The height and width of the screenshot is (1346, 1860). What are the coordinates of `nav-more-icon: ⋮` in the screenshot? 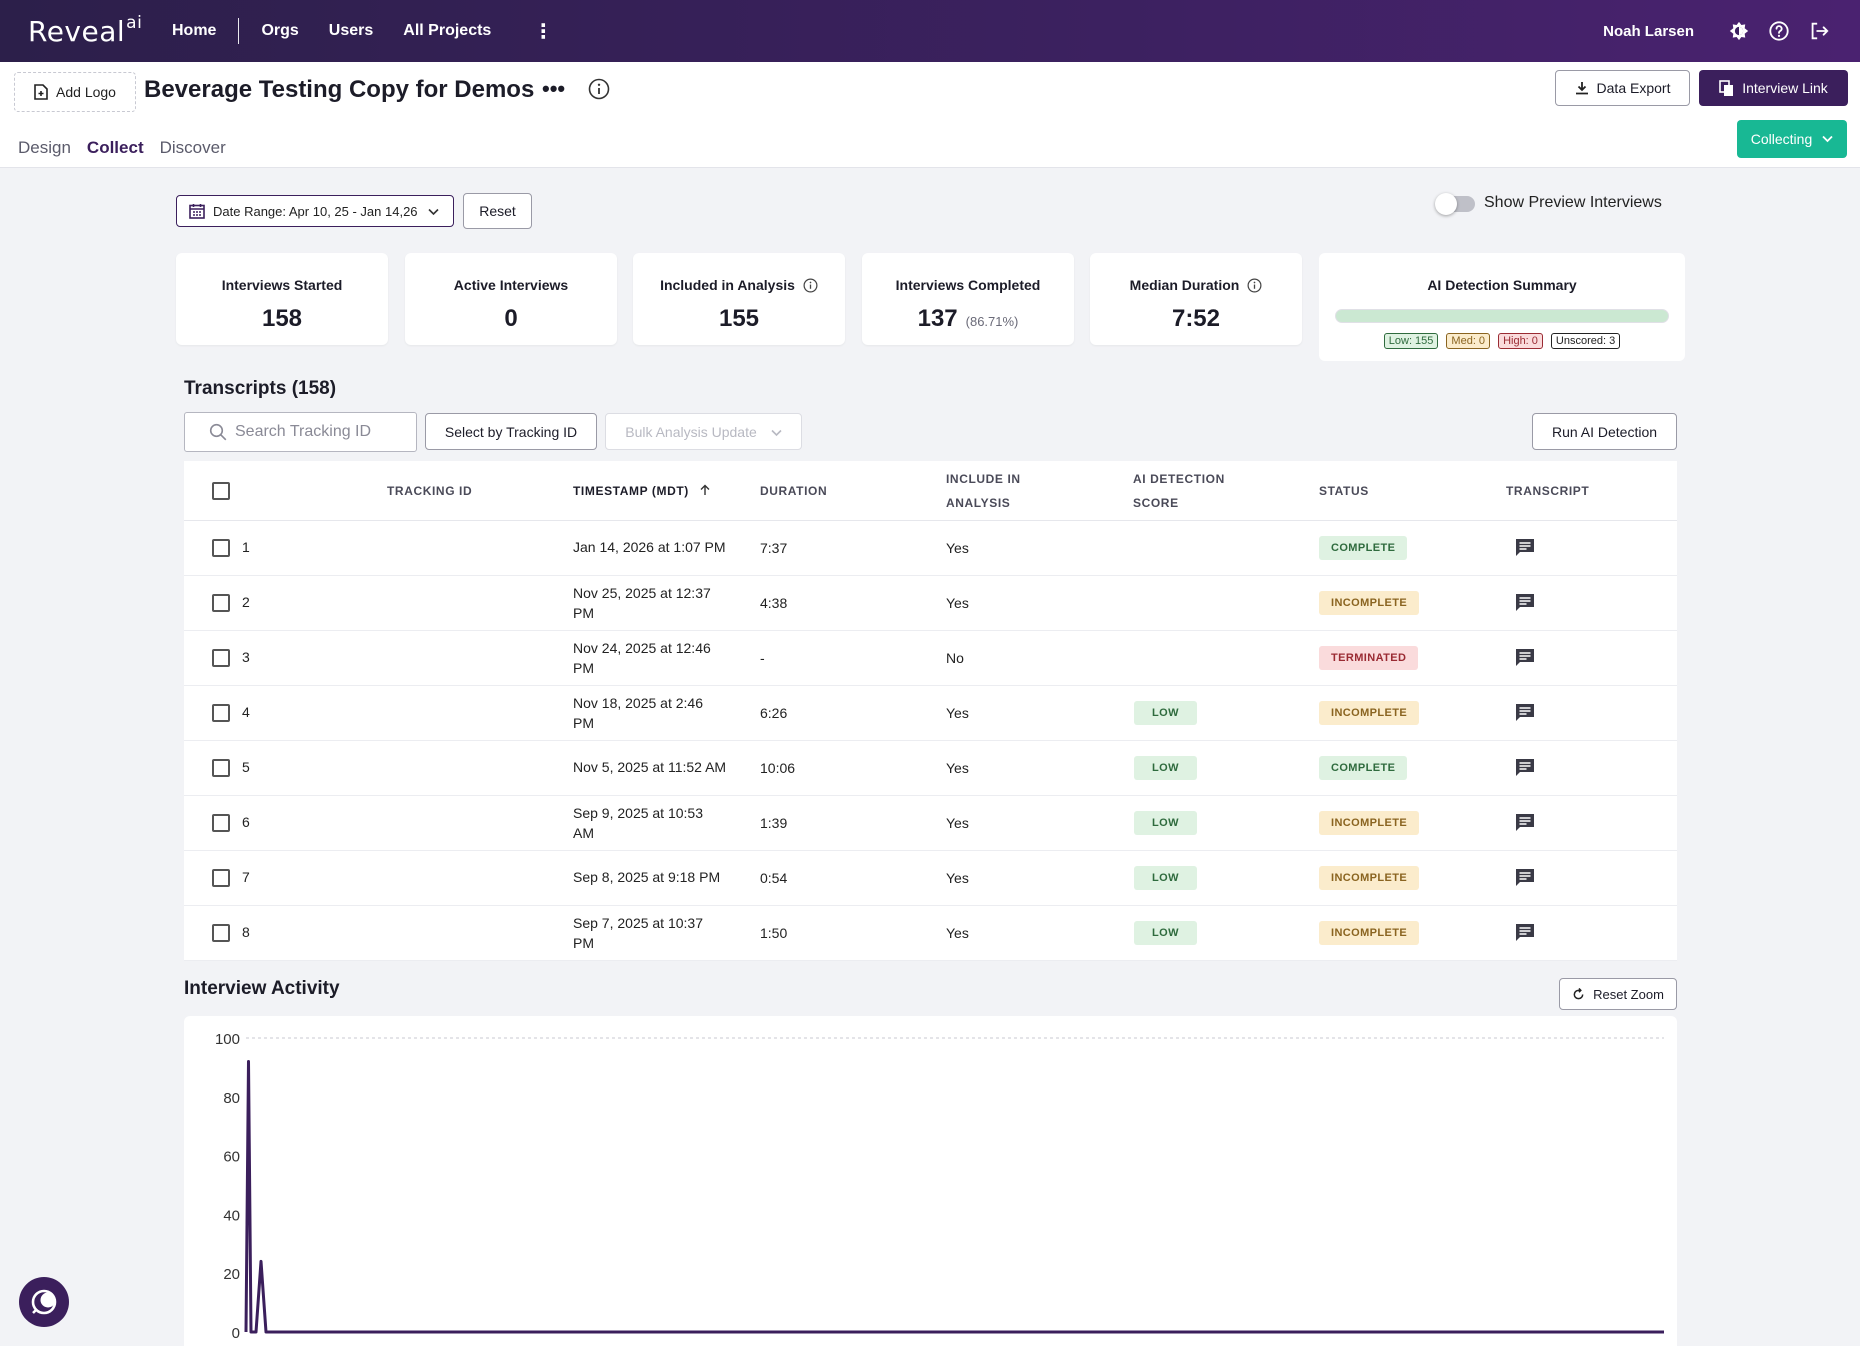 It's located at (543, 31).